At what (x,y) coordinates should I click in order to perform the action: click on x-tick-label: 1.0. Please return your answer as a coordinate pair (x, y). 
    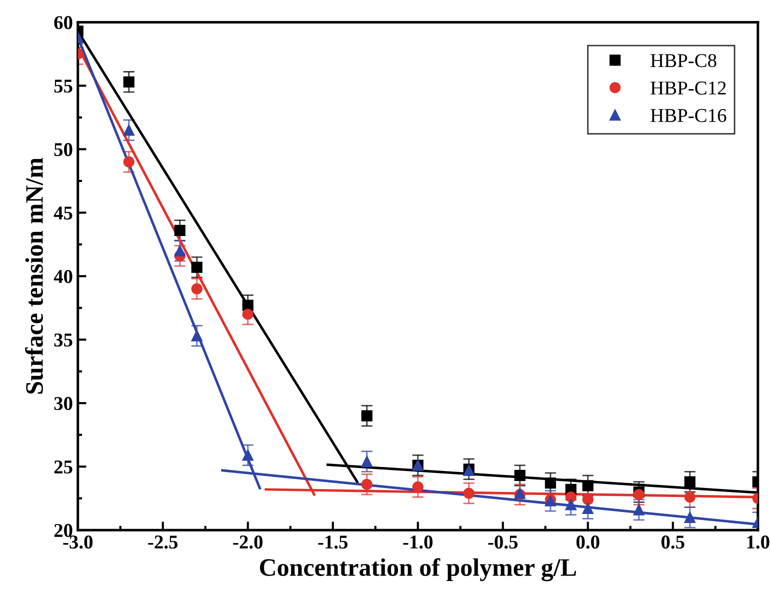
    Looking at the image, I should click on (758, 542).